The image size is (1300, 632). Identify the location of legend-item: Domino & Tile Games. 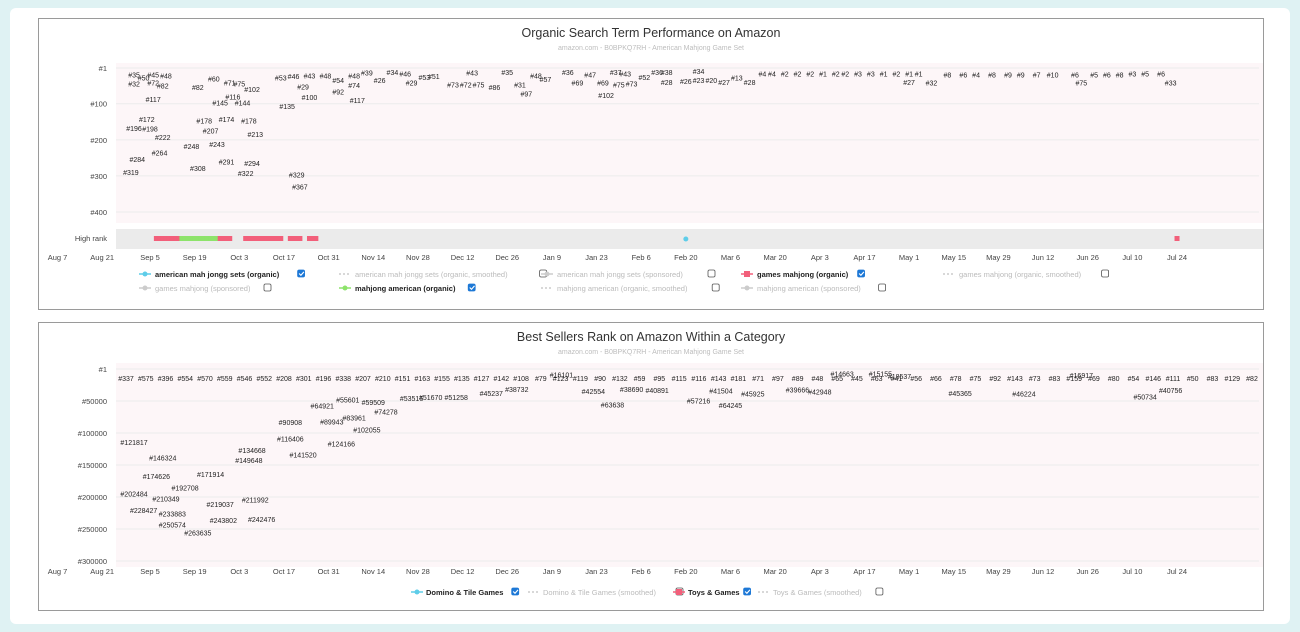
(465, 592).